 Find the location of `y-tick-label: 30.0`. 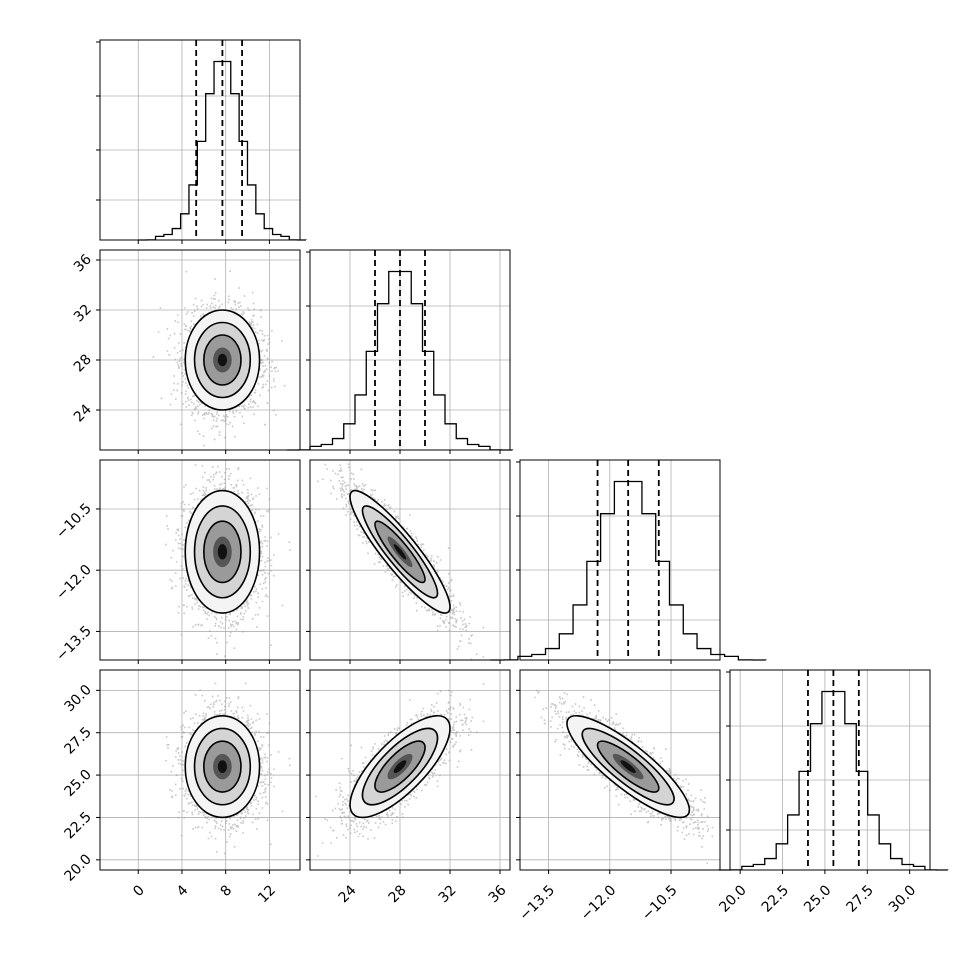

y-tick-label: 30.0 is located at coordinates (77, 698).